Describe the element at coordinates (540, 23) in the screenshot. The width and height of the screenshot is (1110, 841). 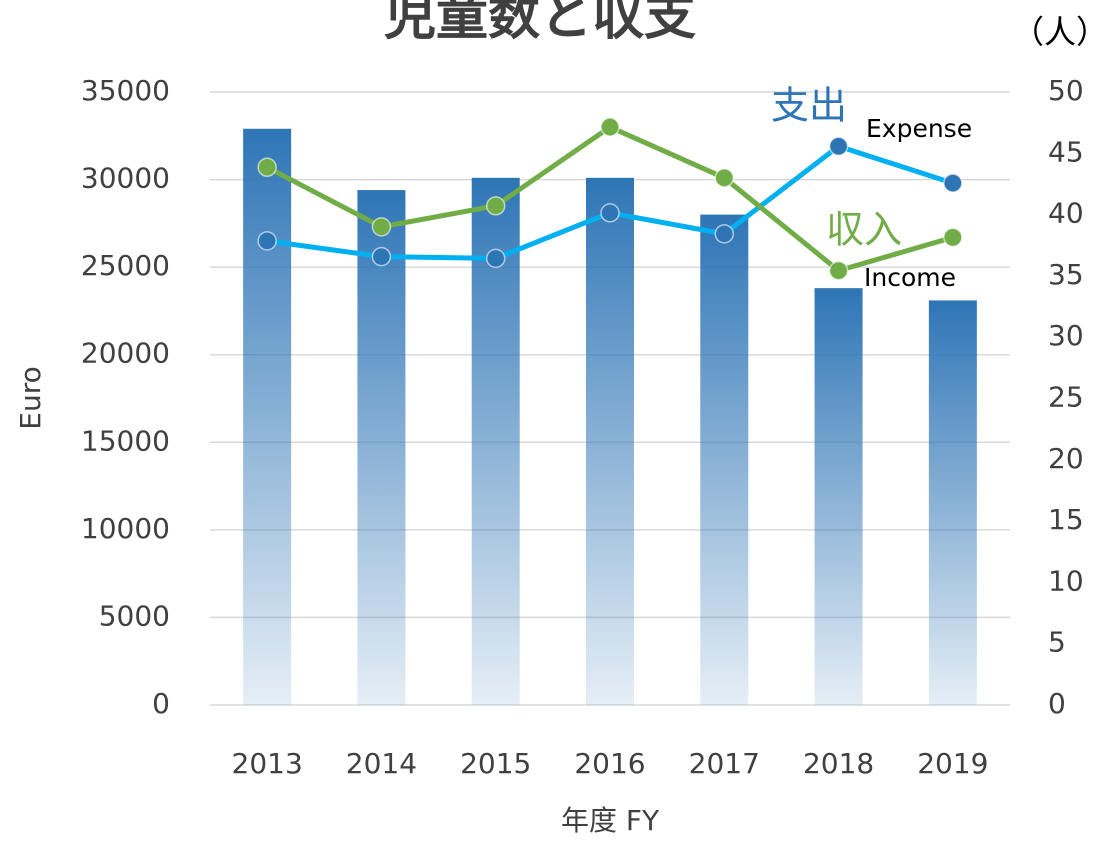
I see `chart-title: 児童数と収支` at that location.